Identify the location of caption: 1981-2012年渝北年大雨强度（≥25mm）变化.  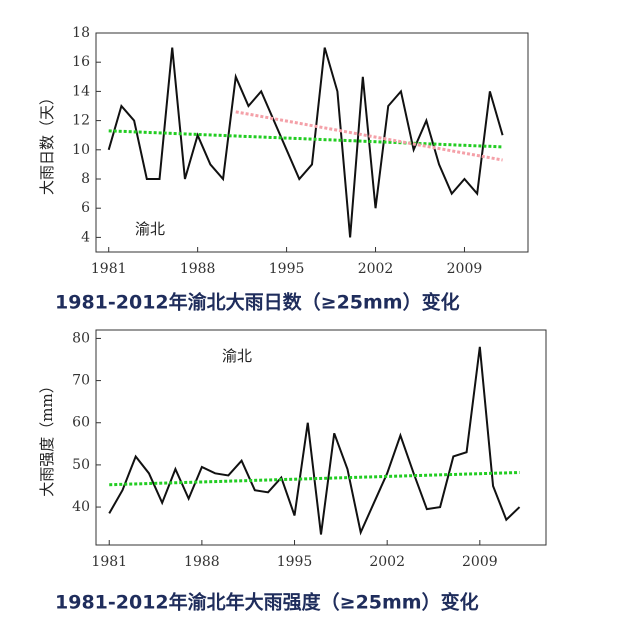
(267, 602).